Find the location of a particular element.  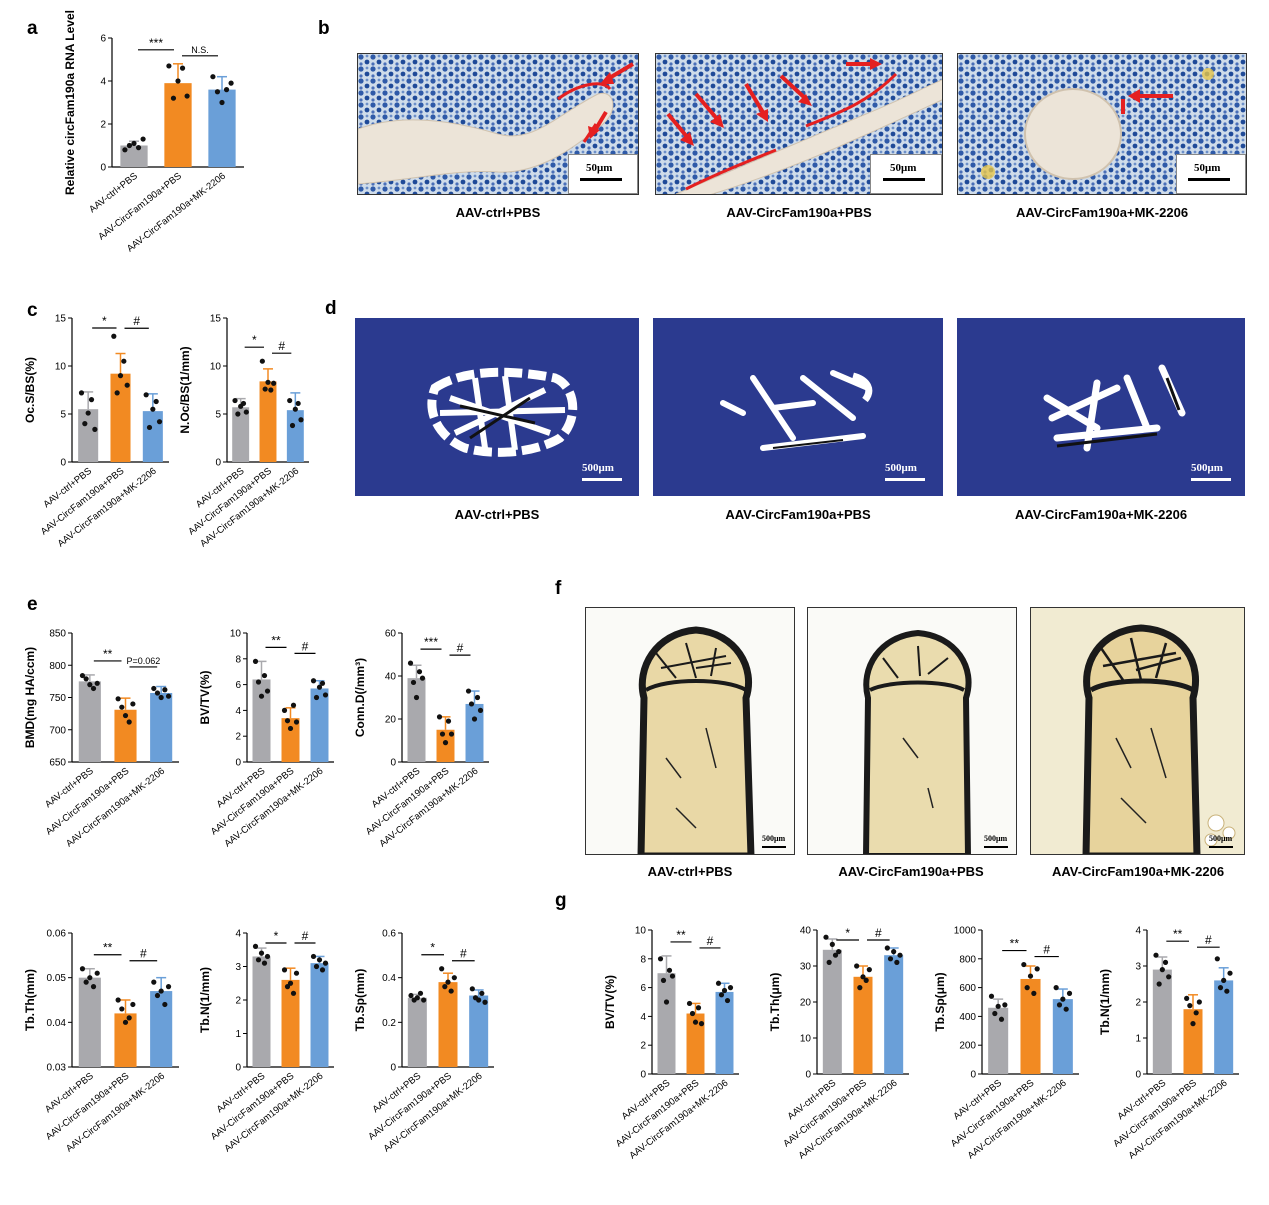

microct-image-circ: 500μm is located at coordinates (798, 407).